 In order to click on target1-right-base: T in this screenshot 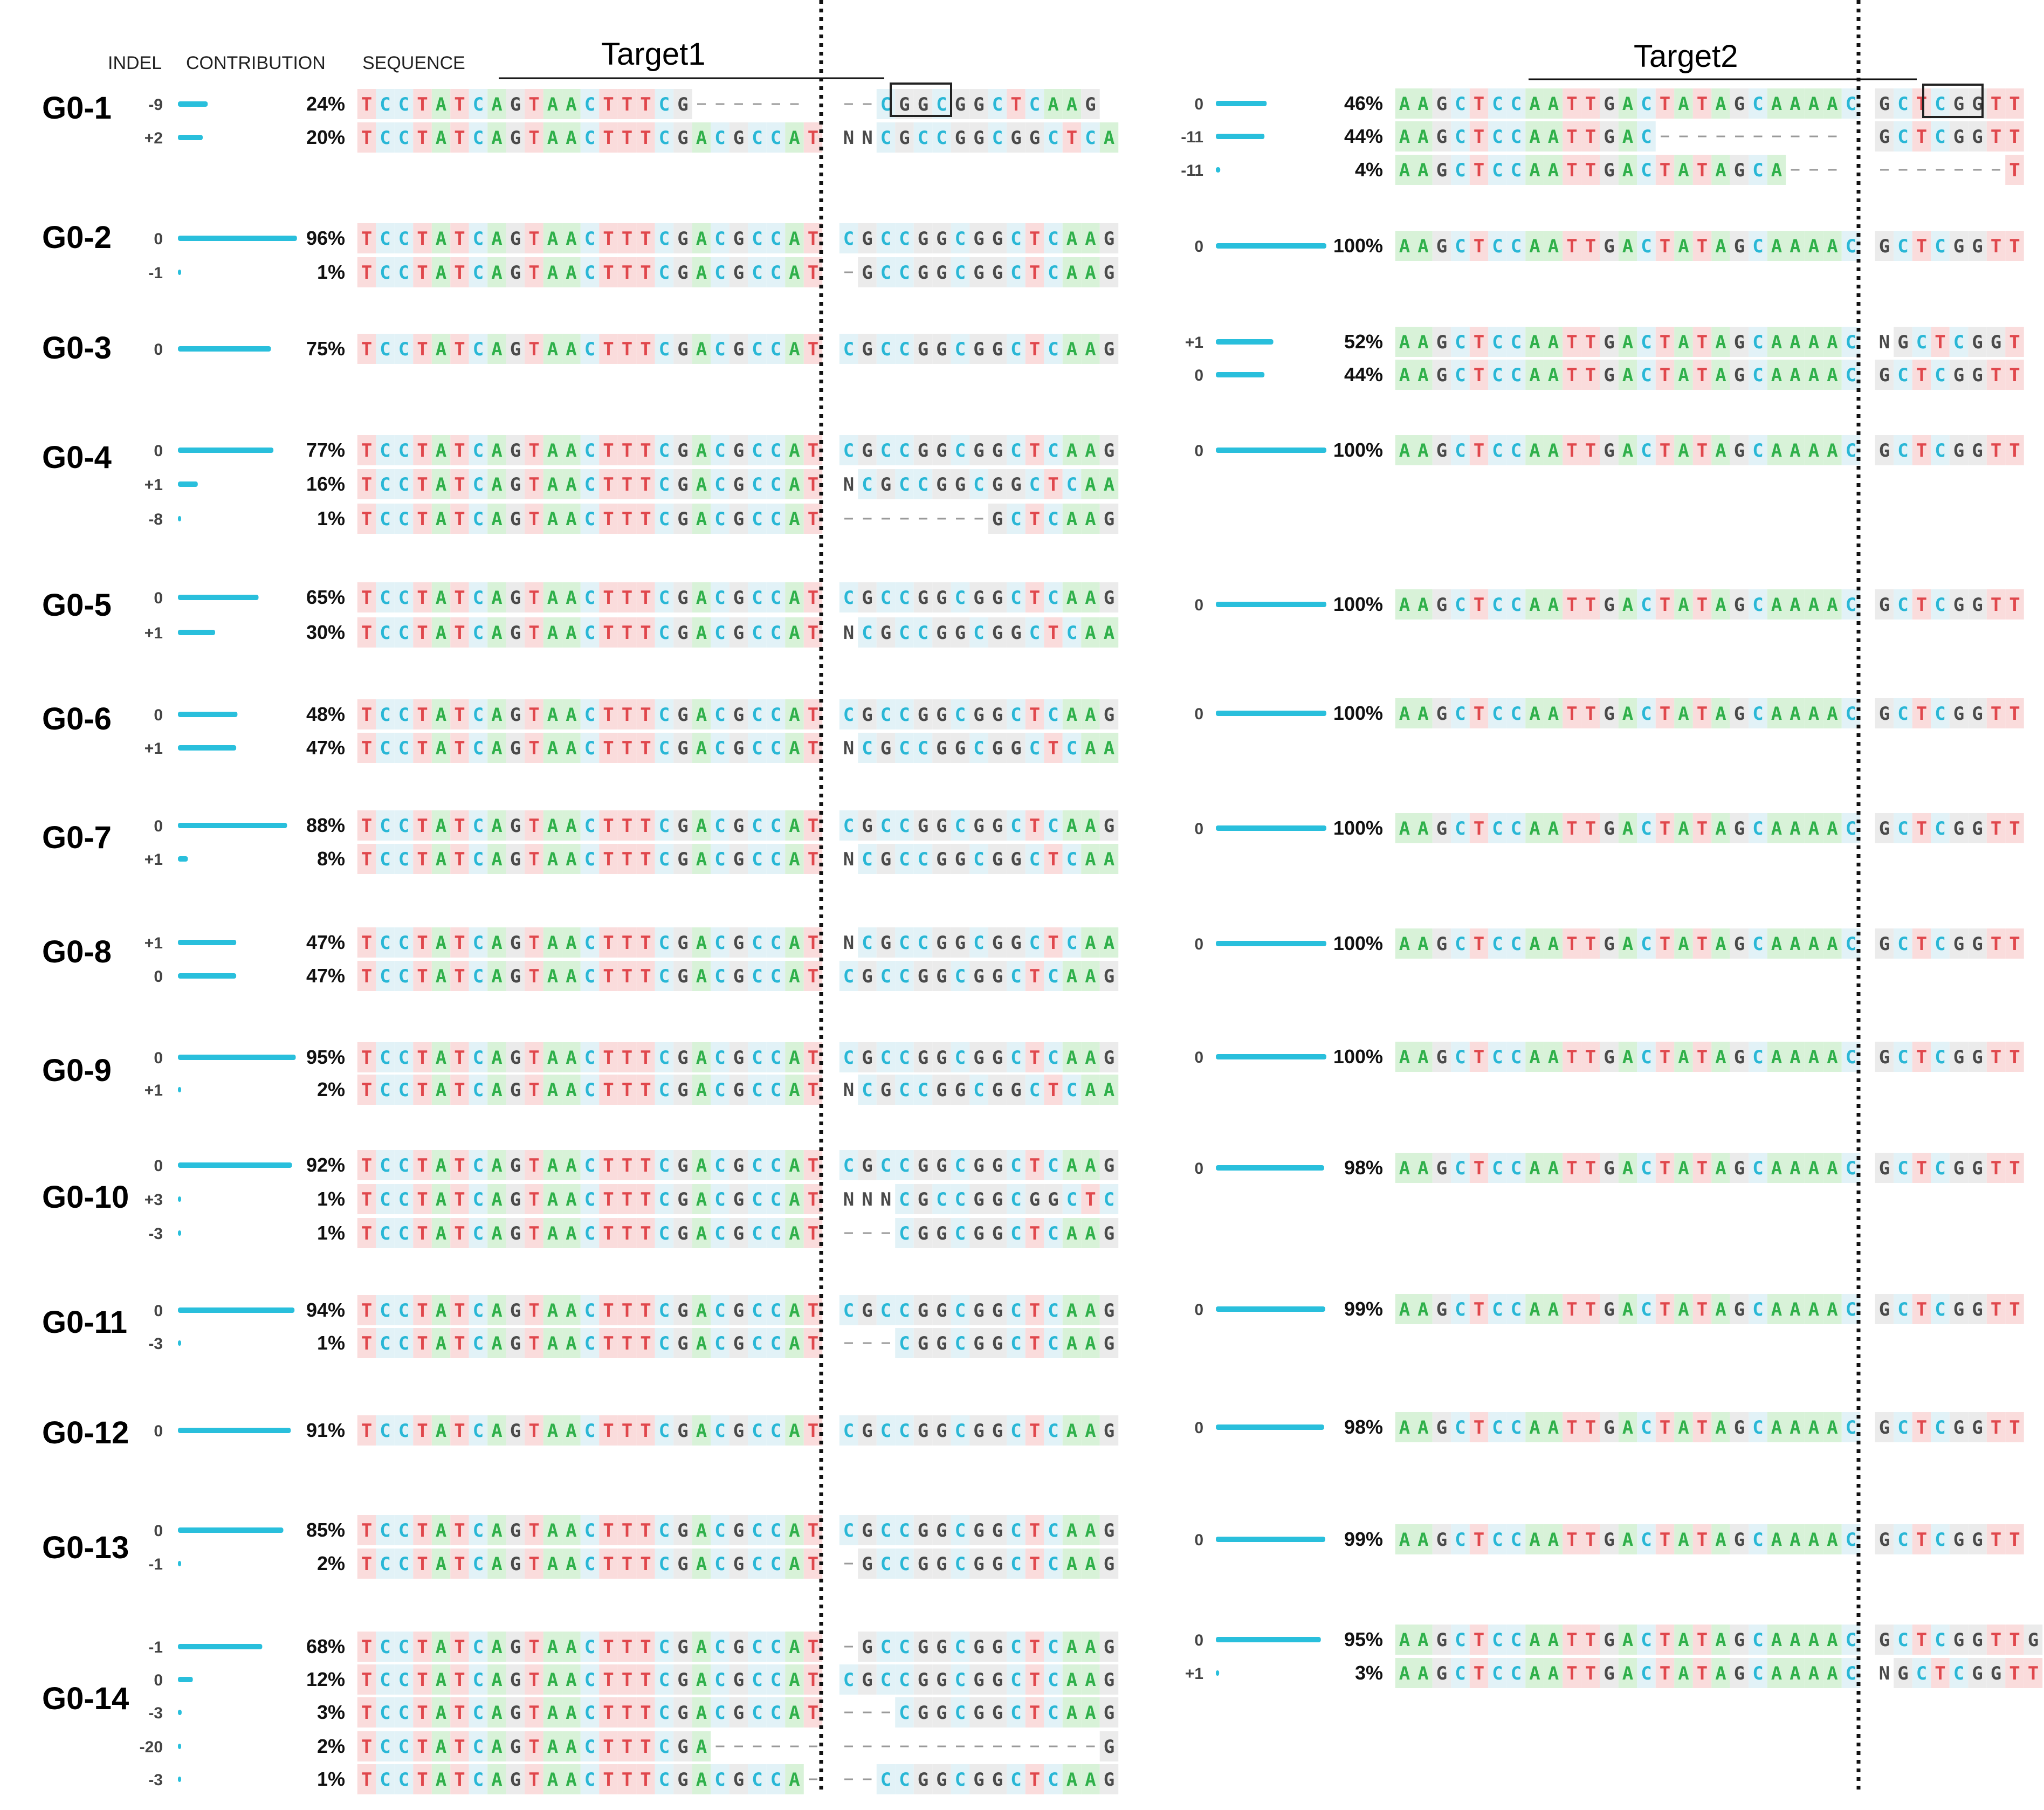, I will do `click(1034, 598)`.